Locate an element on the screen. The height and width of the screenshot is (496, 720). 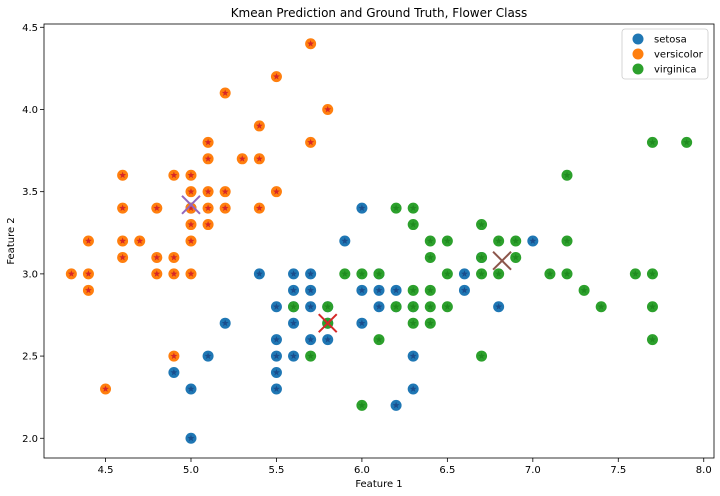
legend-label-setosa: setosa is located at coordinates (670, 40).